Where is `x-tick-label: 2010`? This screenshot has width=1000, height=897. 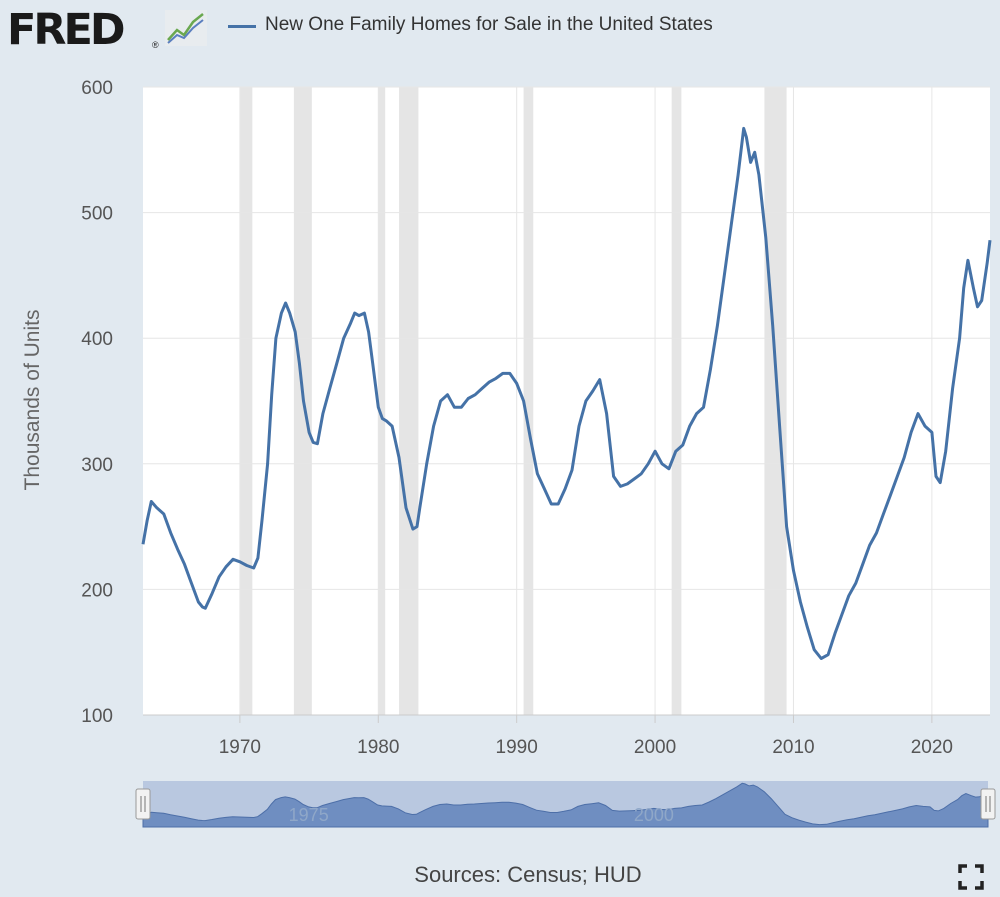 x-tick-label: 2010 is located at coordinates (793, 747).